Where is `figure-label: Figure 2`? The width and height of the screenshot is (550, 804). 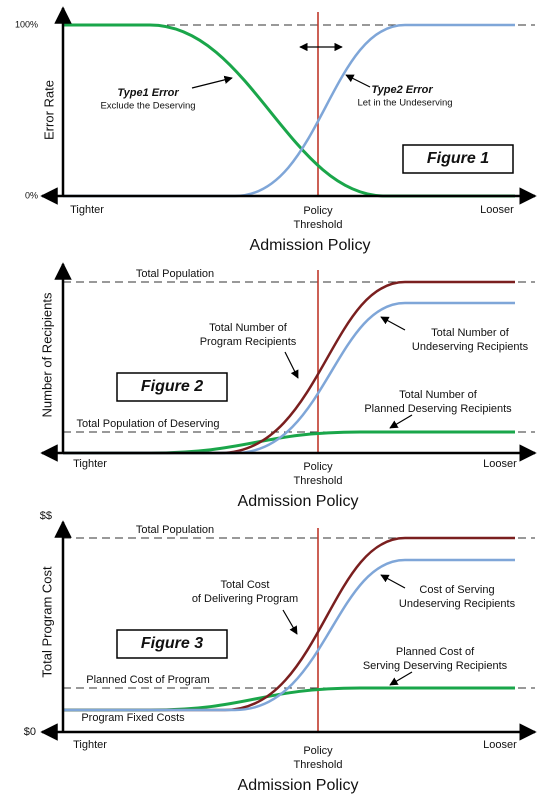
figure-label: Figure 2 is located at coordinates (172, 386).